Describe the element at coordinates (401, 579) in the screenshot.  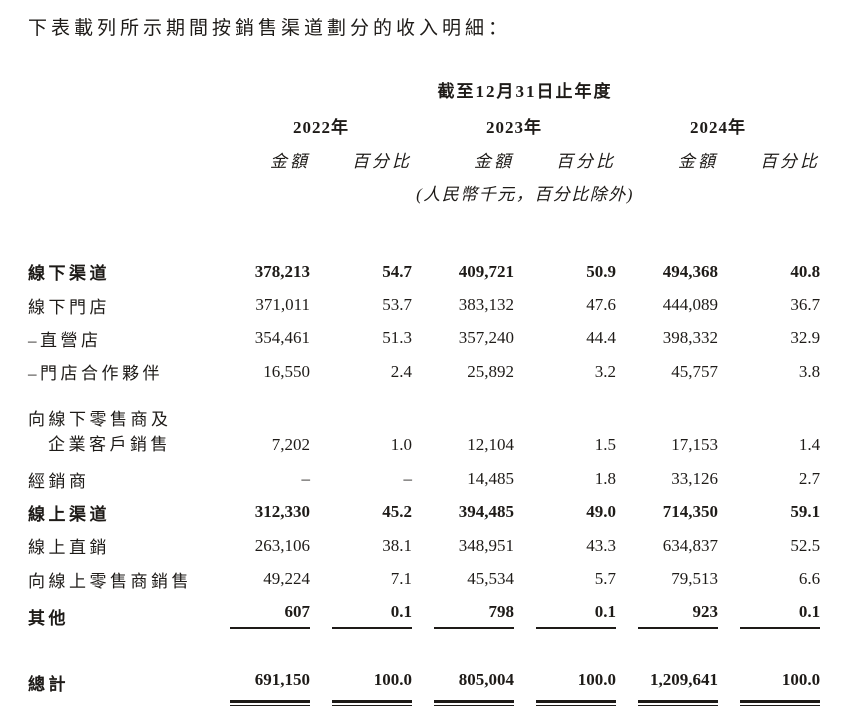
I see `percent-2022: 7.1` at that location.